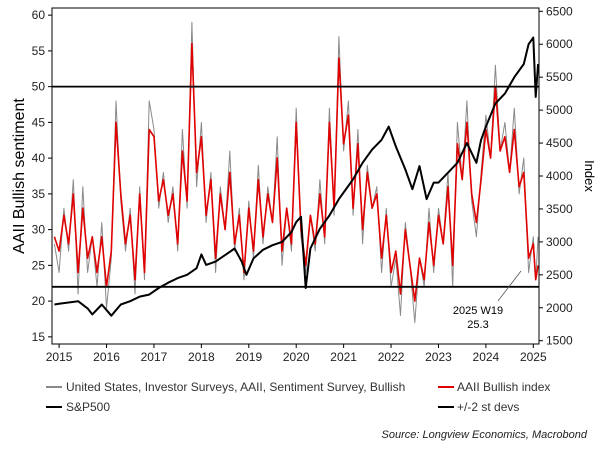  I want to click on left-tick-label: 35, so click(39, 194).